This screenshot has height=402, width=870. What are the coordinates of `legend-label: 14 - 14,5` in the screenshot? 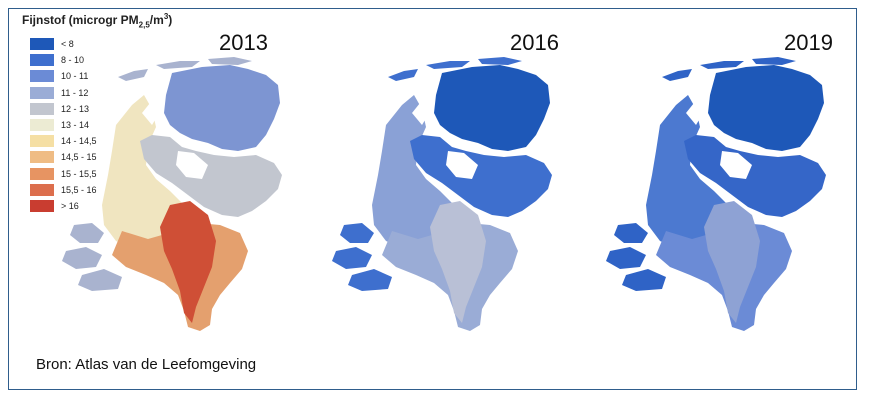 It's located at (79, 141).